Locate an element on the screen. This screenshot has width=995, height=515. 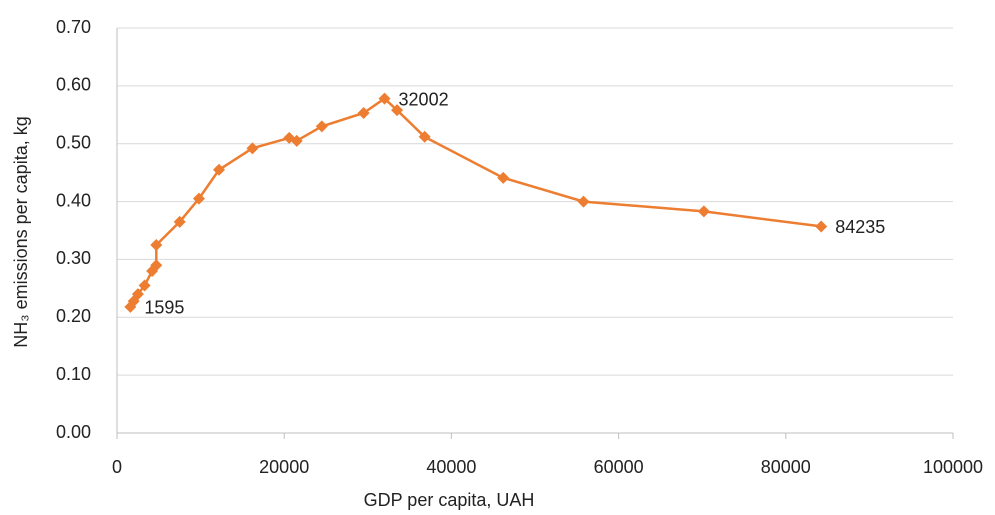
x-tick-label: 100000 is located at coordinates (953, 467).